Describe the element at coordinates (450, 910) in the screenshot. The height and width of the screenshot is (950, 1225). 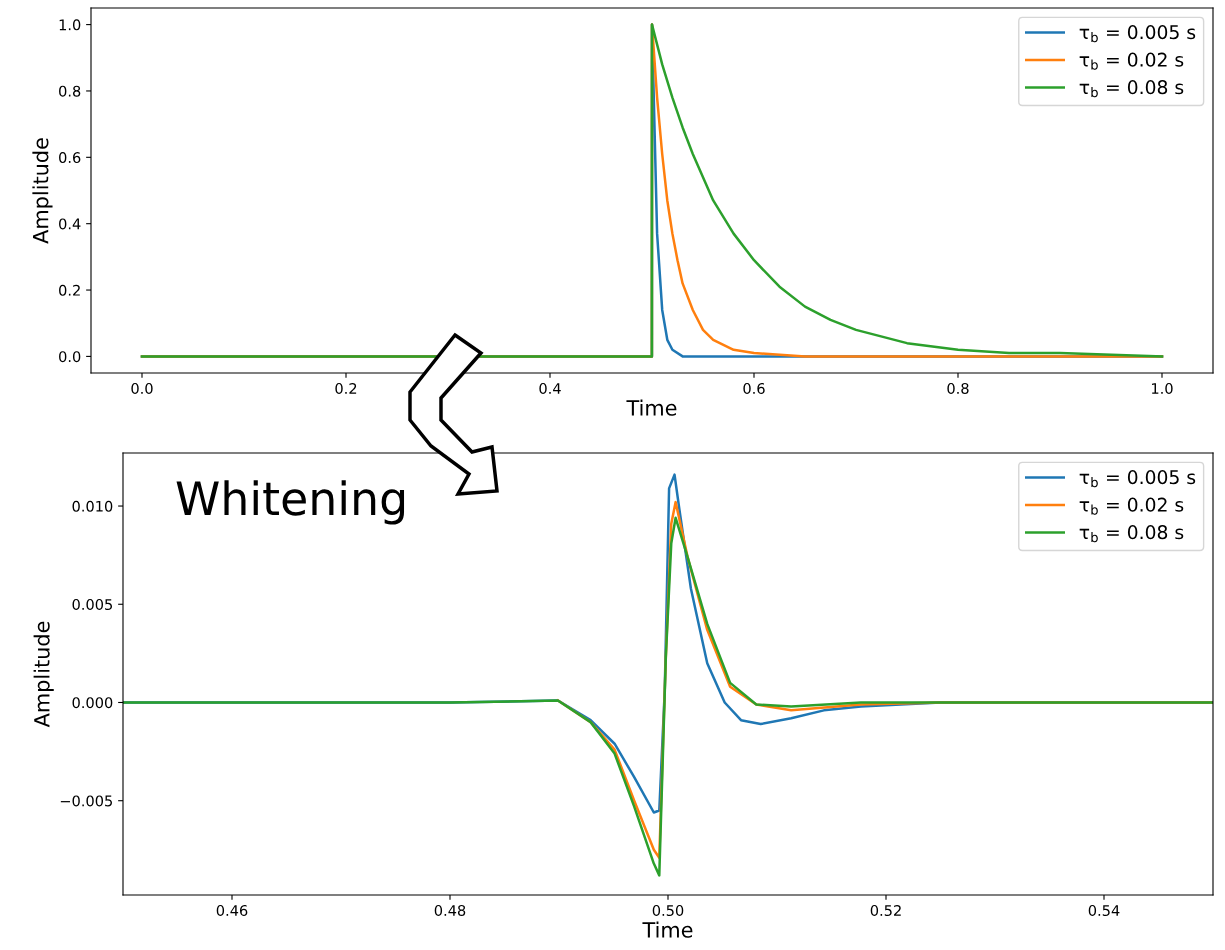
I see `x-tick-label: 0.48` at that location.